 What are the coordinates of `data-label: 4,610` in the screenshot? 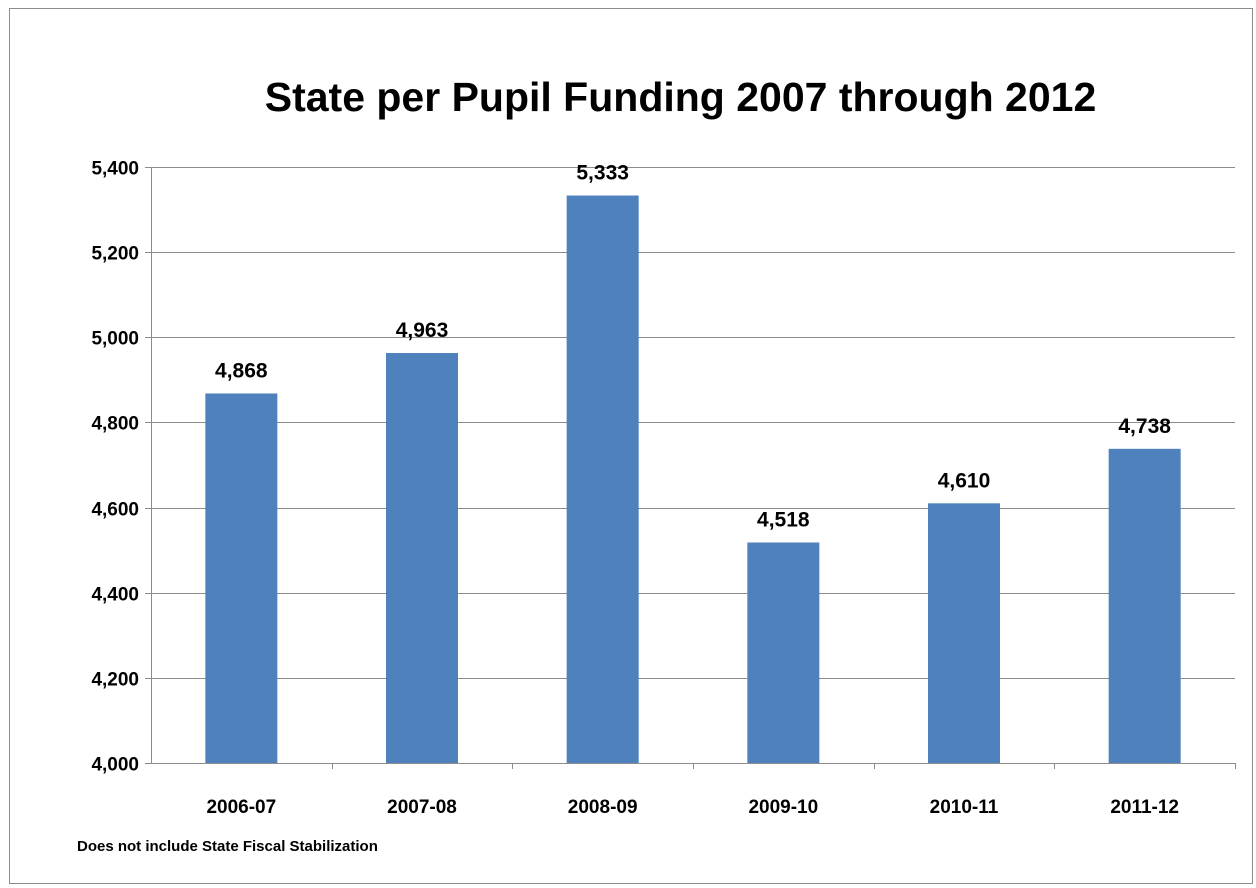 It's located at (964, 480).